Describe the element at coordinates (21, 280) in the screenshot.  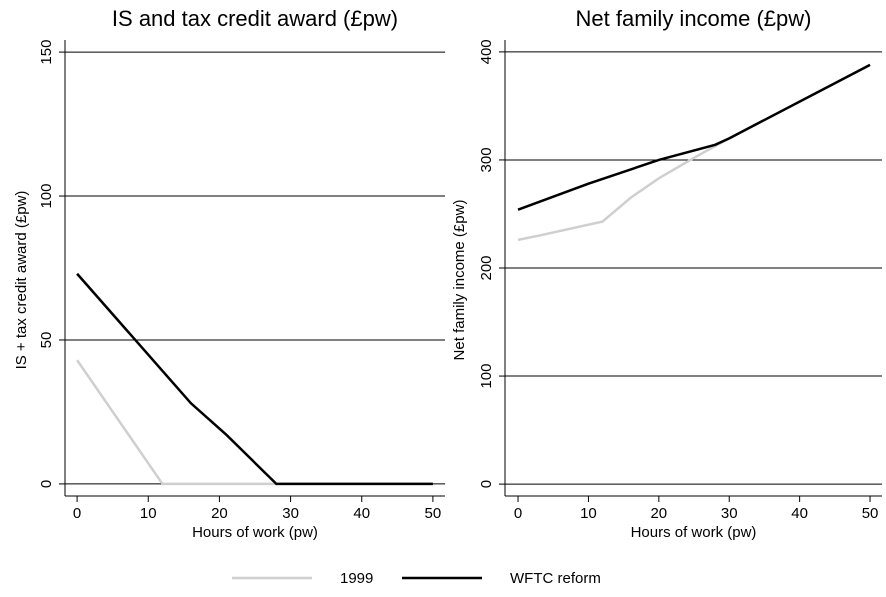
I see `y-axis-label: IS + tax credit award (£pw)` at that location.